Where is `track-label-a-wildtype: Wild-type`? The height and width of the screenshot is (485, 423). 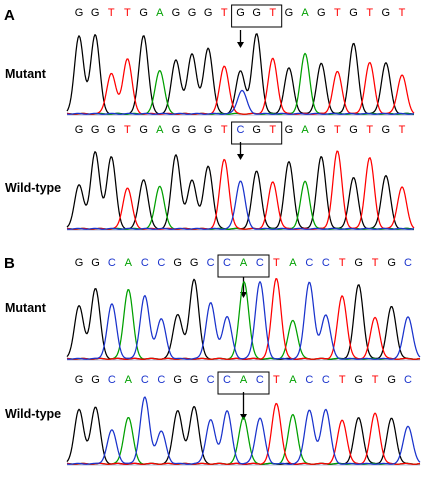
track-label-a-wildtype: Wild-type is located at coordinates (33, 188).